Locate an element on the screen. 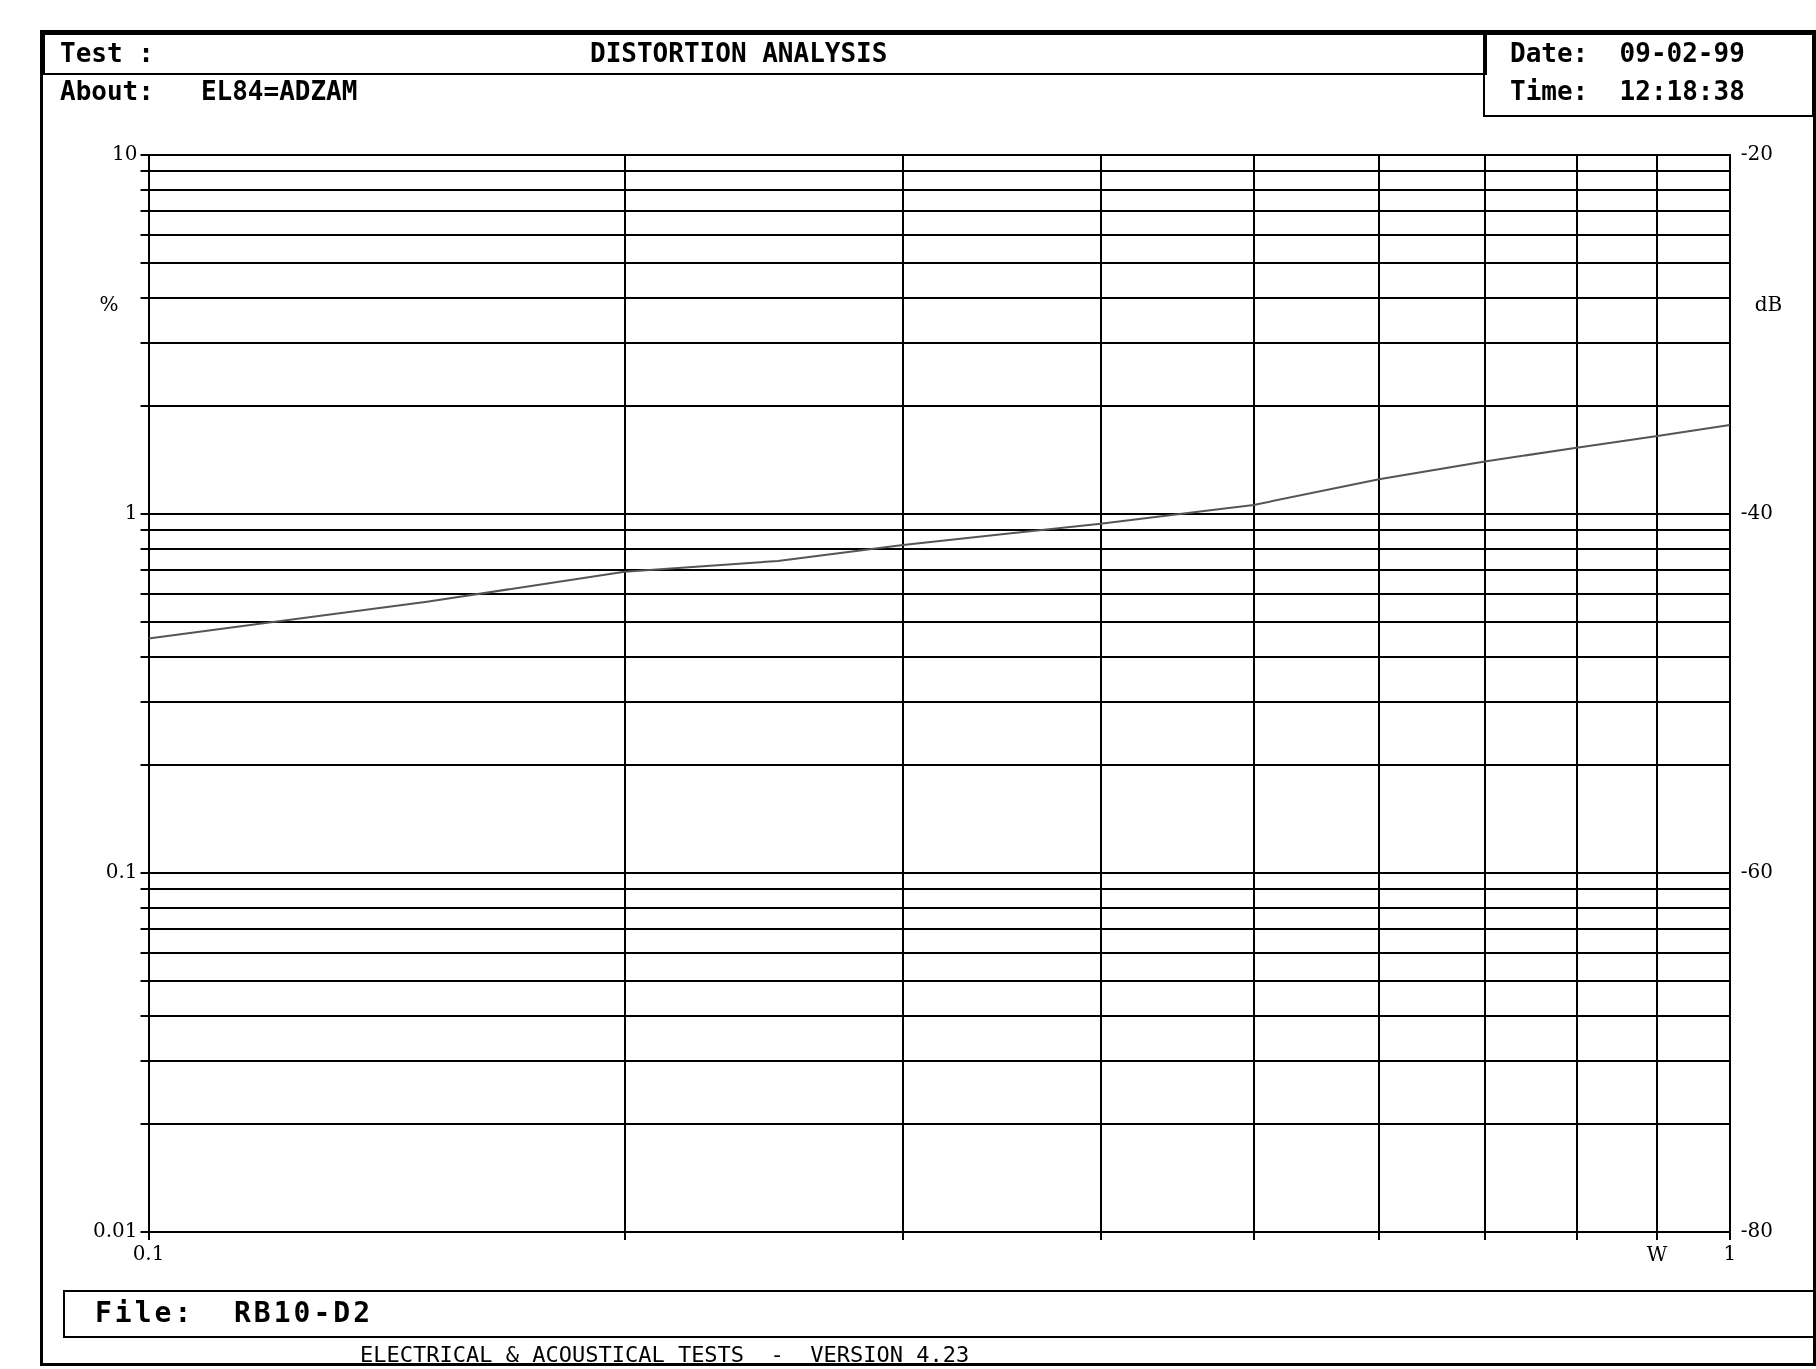 This screenshot has height=1369, width=1816. y2-tick-label: -40 is located at coordinates (1757, 512).